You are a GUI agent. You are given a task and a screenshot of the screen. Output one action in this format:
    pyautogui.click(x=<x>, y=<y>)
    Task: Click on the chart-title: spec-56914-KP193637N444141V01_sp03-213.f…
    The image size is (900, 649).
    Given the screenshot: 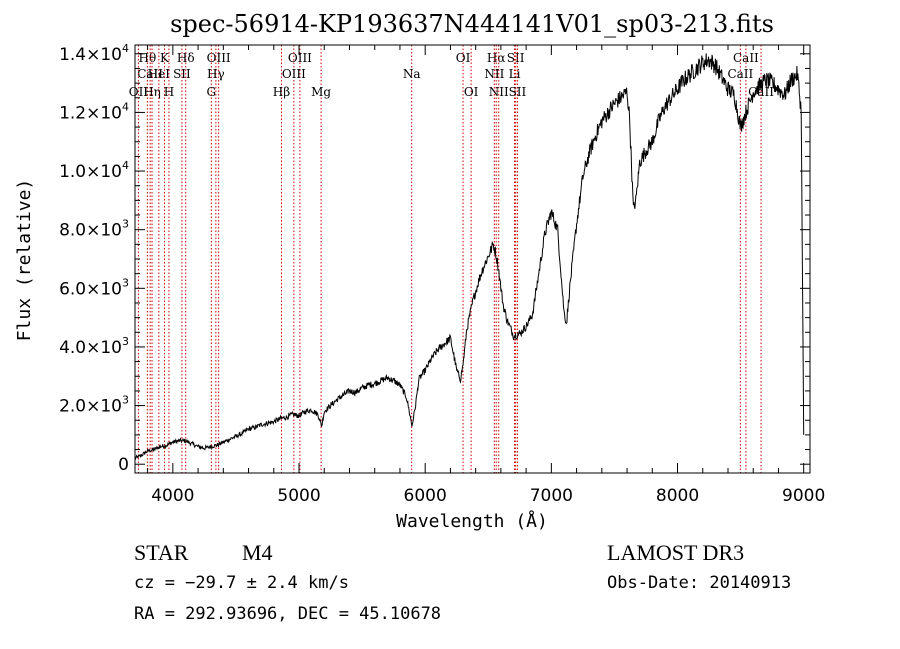 What is the action you would take?
    pyautogui.click(x=472, y=24)
    